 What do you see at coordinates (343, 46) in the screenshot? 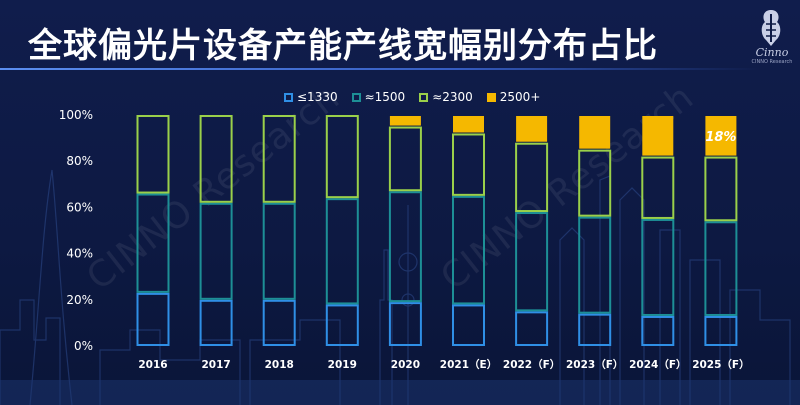
I see `page-title: 全球偏光片设备产能产线宽幅别分布占比` at bounding box center [343, 46].